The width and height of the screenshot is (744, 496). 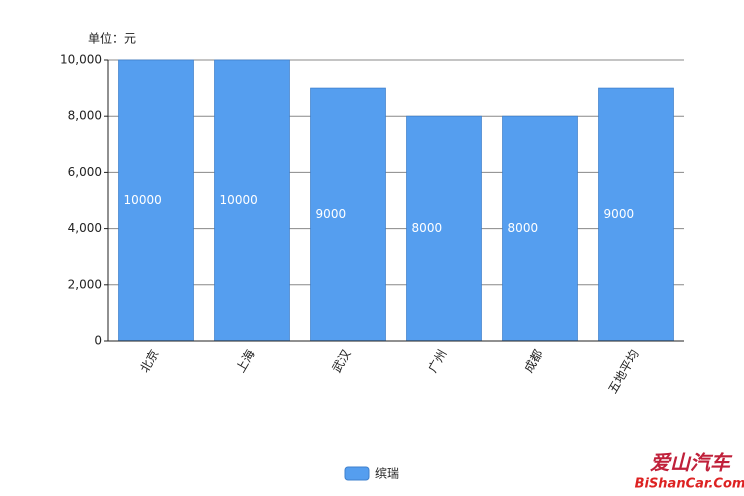 I want to click on y-tick-label: 10,000, so click(x=81, y=60).